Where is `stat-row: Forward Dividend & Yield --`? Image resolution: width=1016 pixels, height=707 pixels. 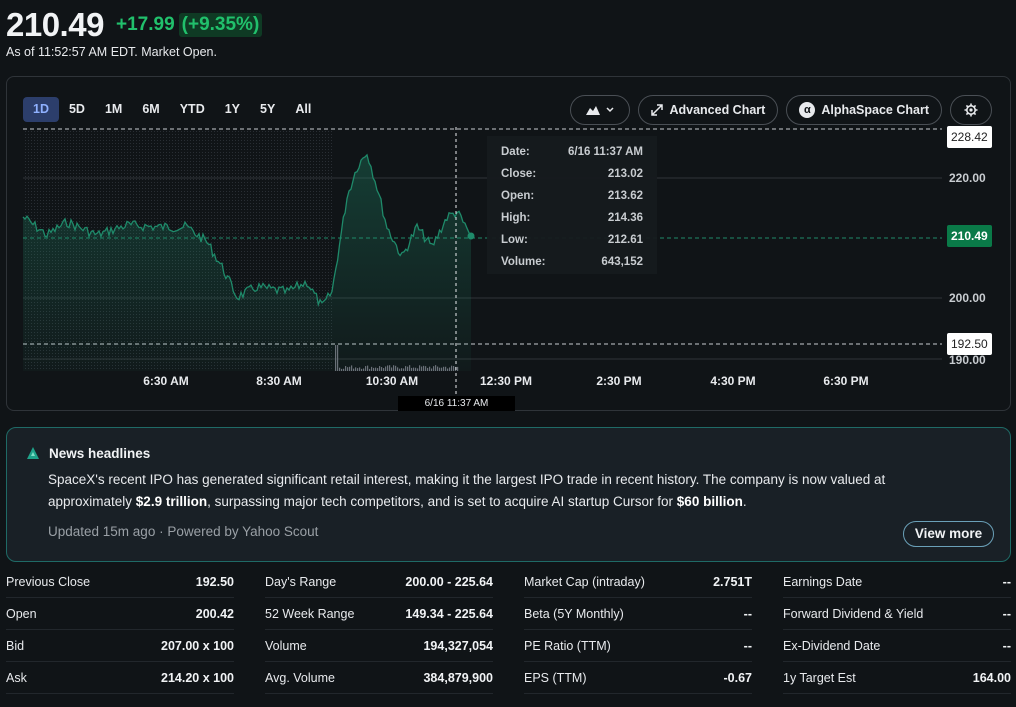 stat-row: Forward Dividend & Yield -- is located at coordinates (897, 614).